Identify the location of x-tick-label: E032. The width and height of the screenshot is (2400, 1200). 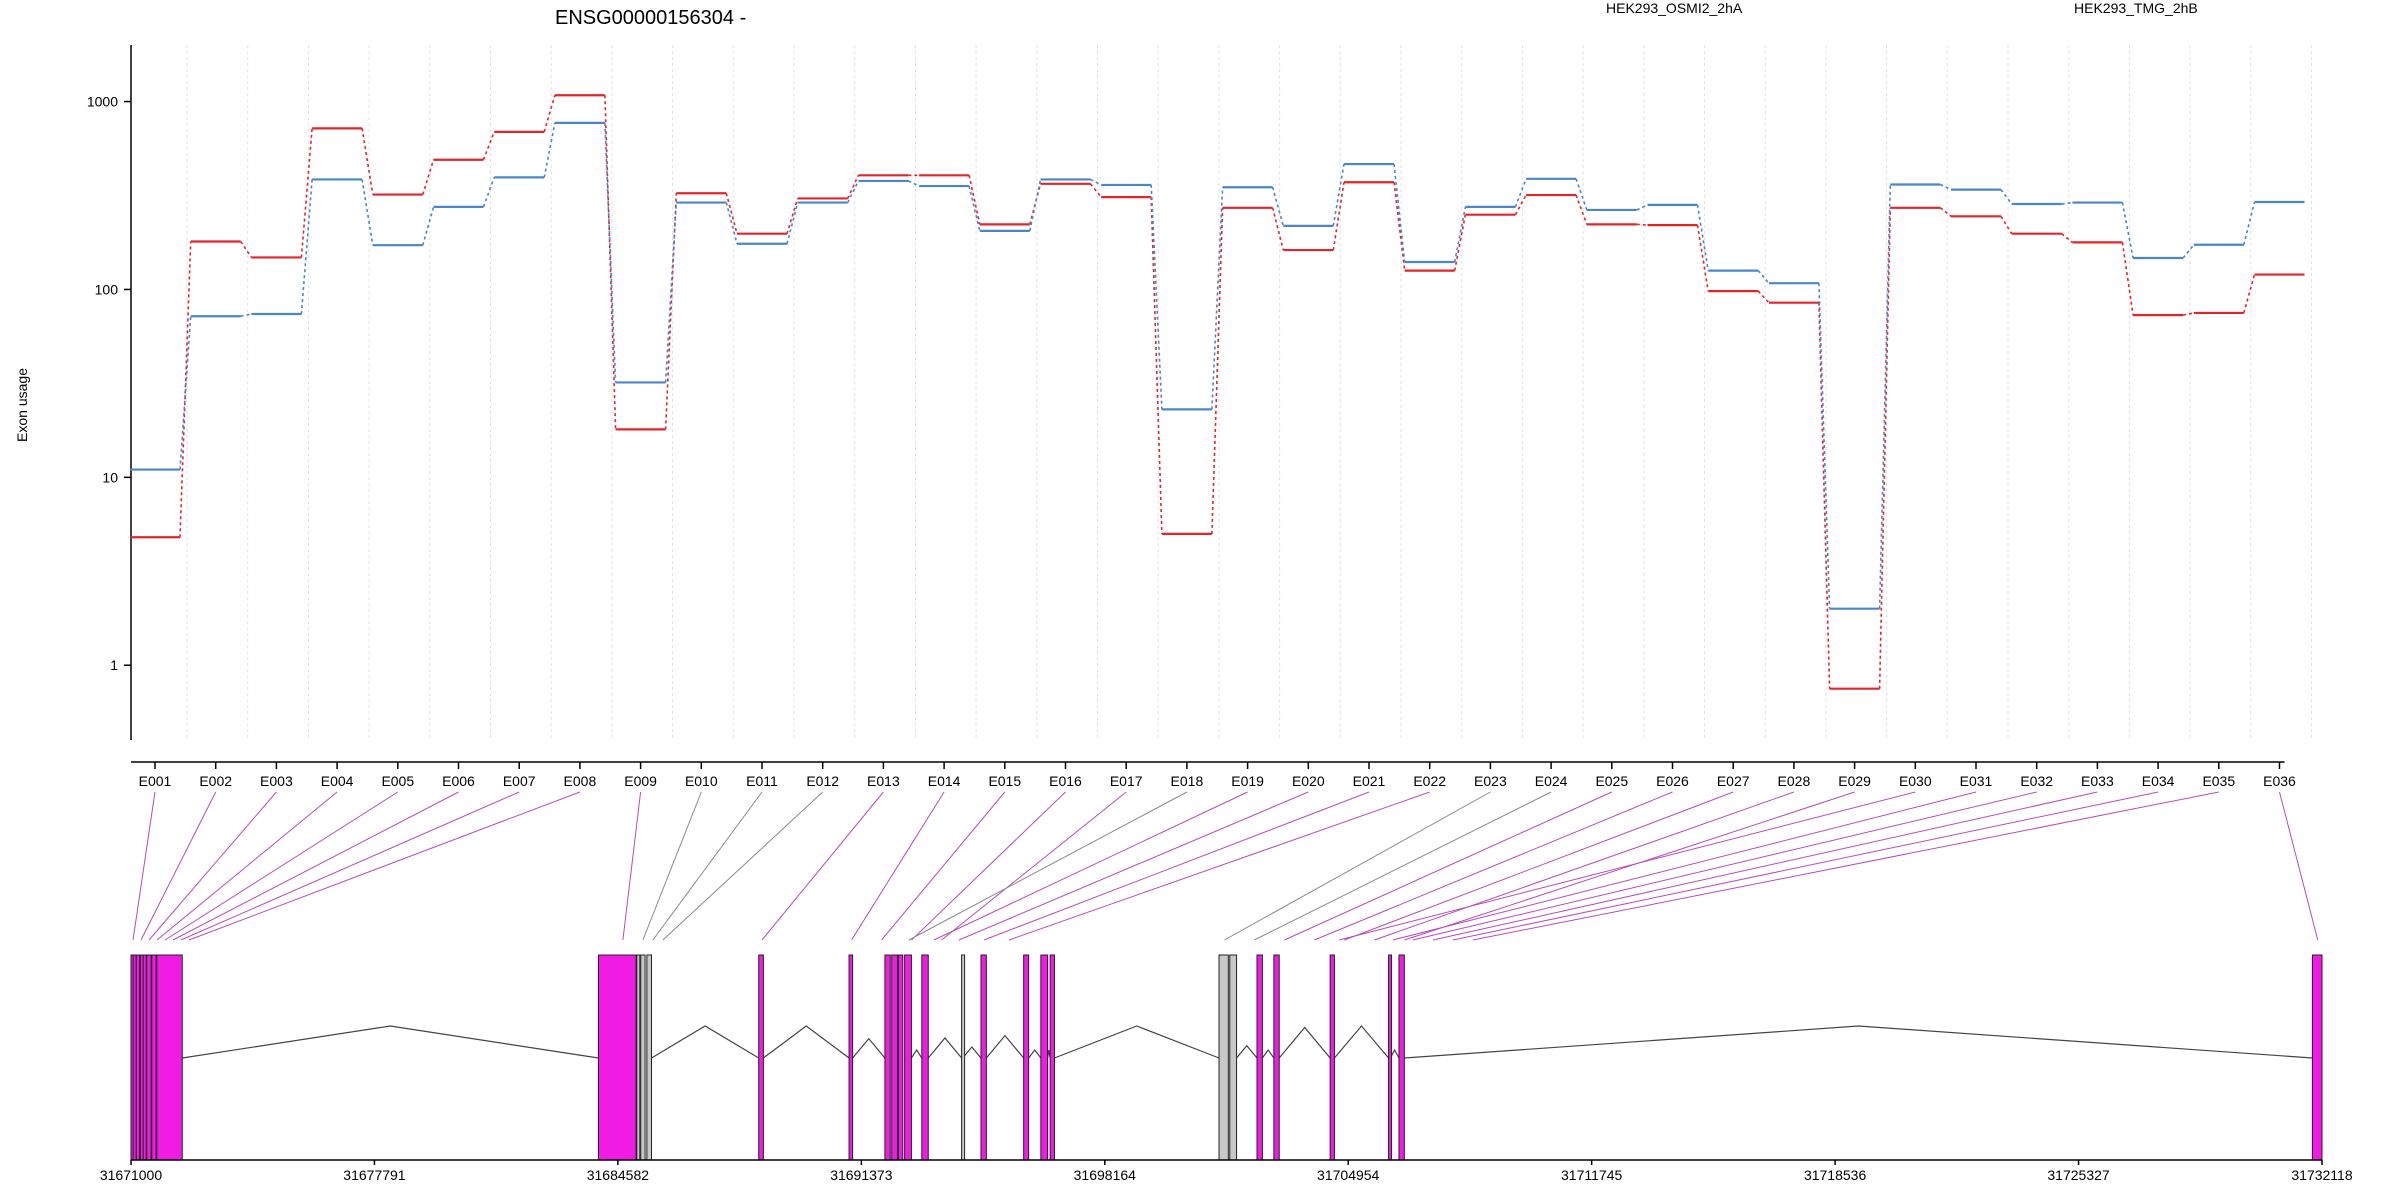
(2036, 781).